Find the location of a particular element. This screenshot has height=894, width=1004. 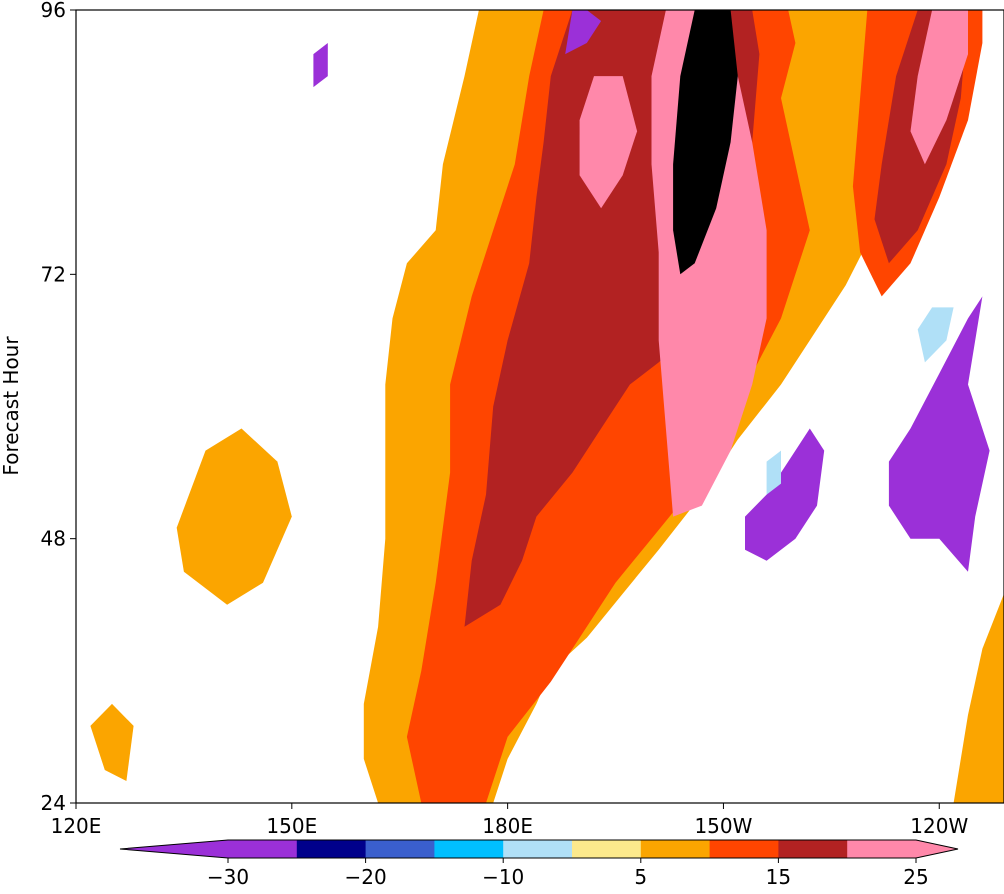

colorbar-tick-label: −30 is located at coordinates (228, 877).